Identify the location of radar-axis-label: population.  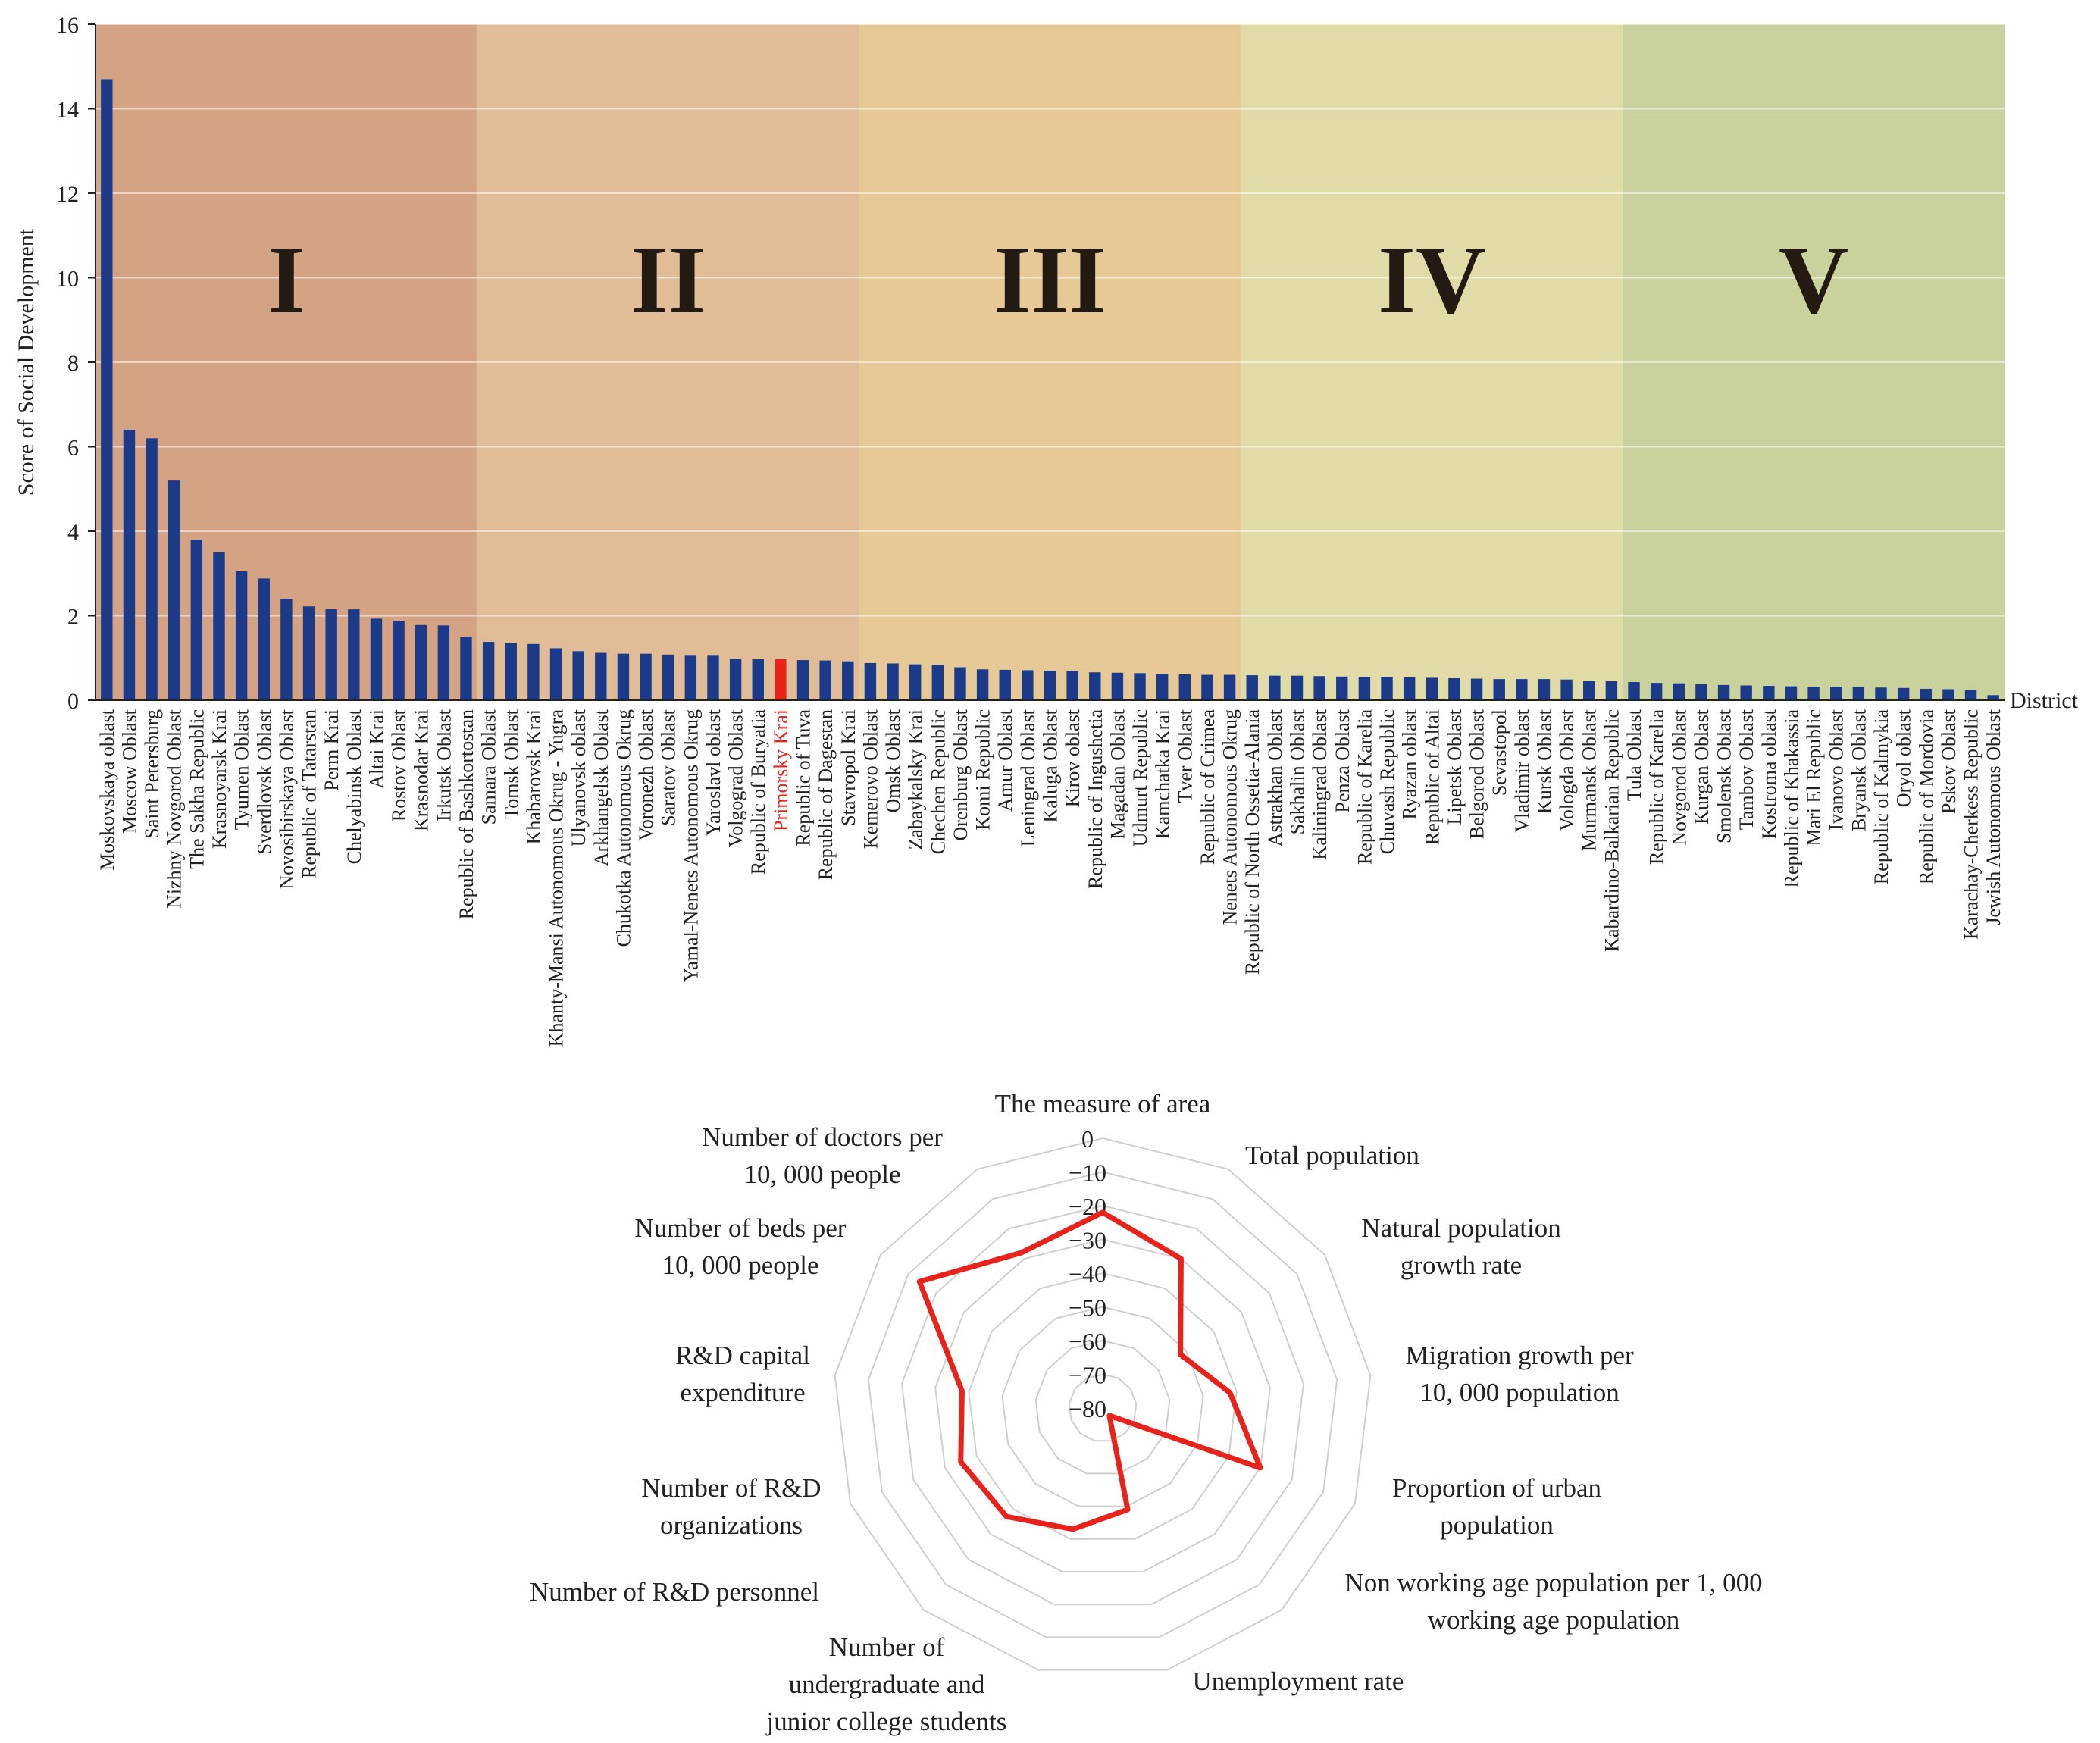
(1497, 1525).